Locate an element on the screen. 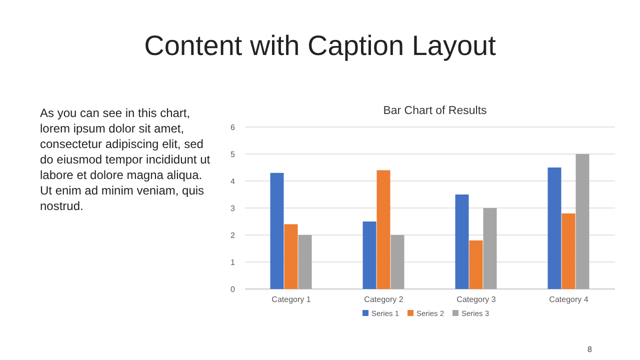 The height and width of the screenshot is (360, 640). chart-title: Bar Chart of Results is located at coordinates (435, 111).